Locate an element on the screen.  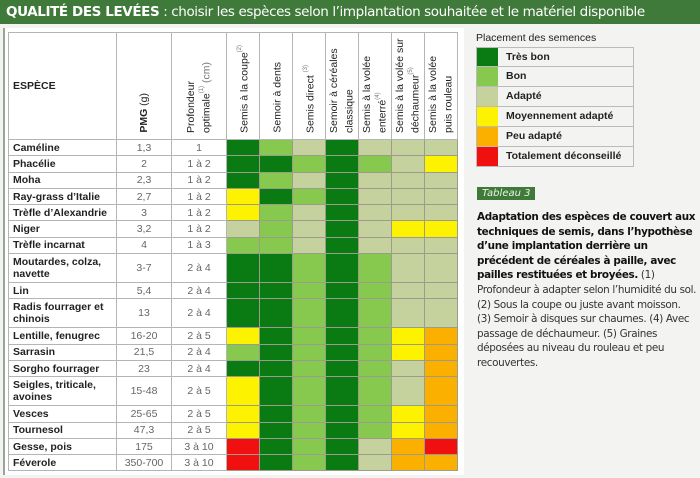
legend-label: Moyennement adapté is located at coordinates (560, 116).